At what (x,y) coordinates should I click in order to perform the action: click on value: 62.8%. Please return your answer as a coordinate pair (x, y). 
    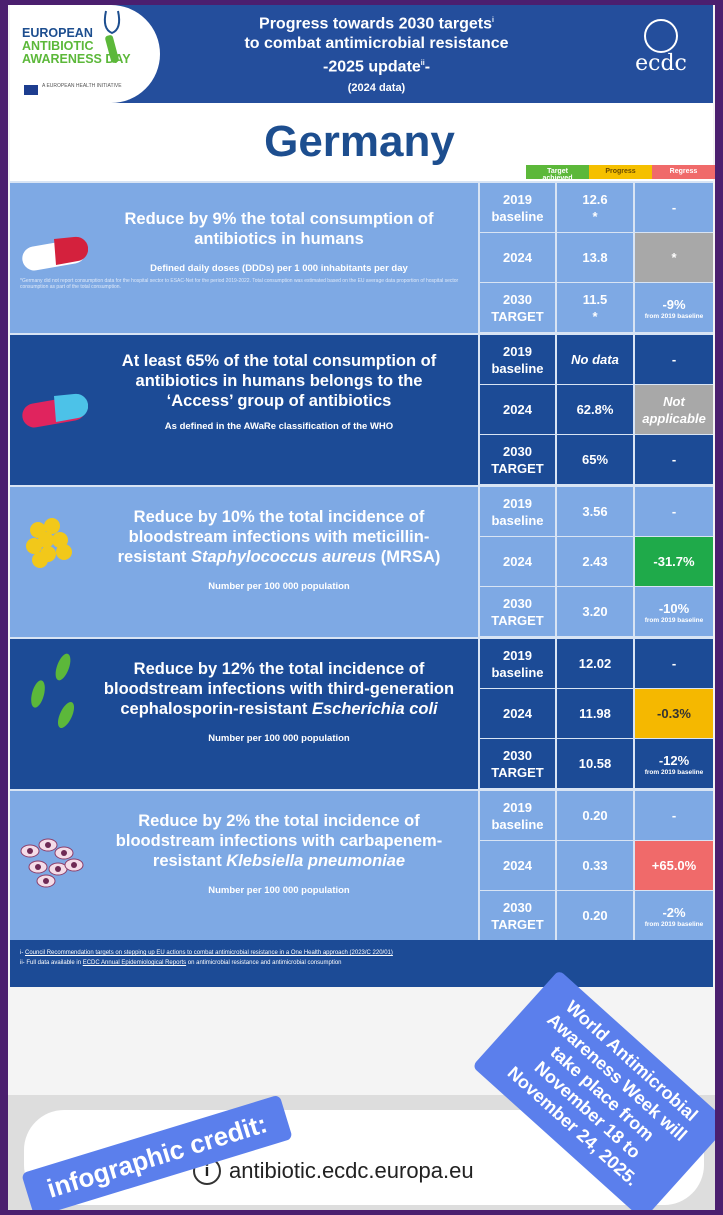
    Looking at the image, I should click on (595, 409).